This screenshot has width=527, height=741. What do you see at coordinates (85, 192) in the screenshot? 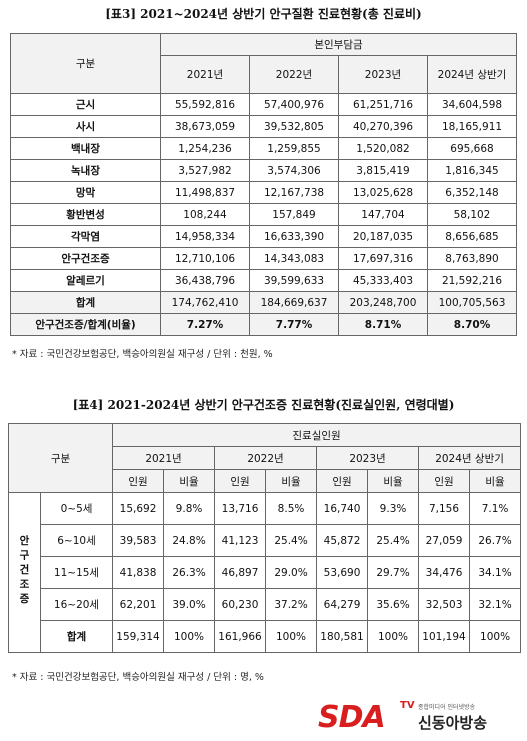
I see `row-label: 망막` at bounding box center [85, 192].